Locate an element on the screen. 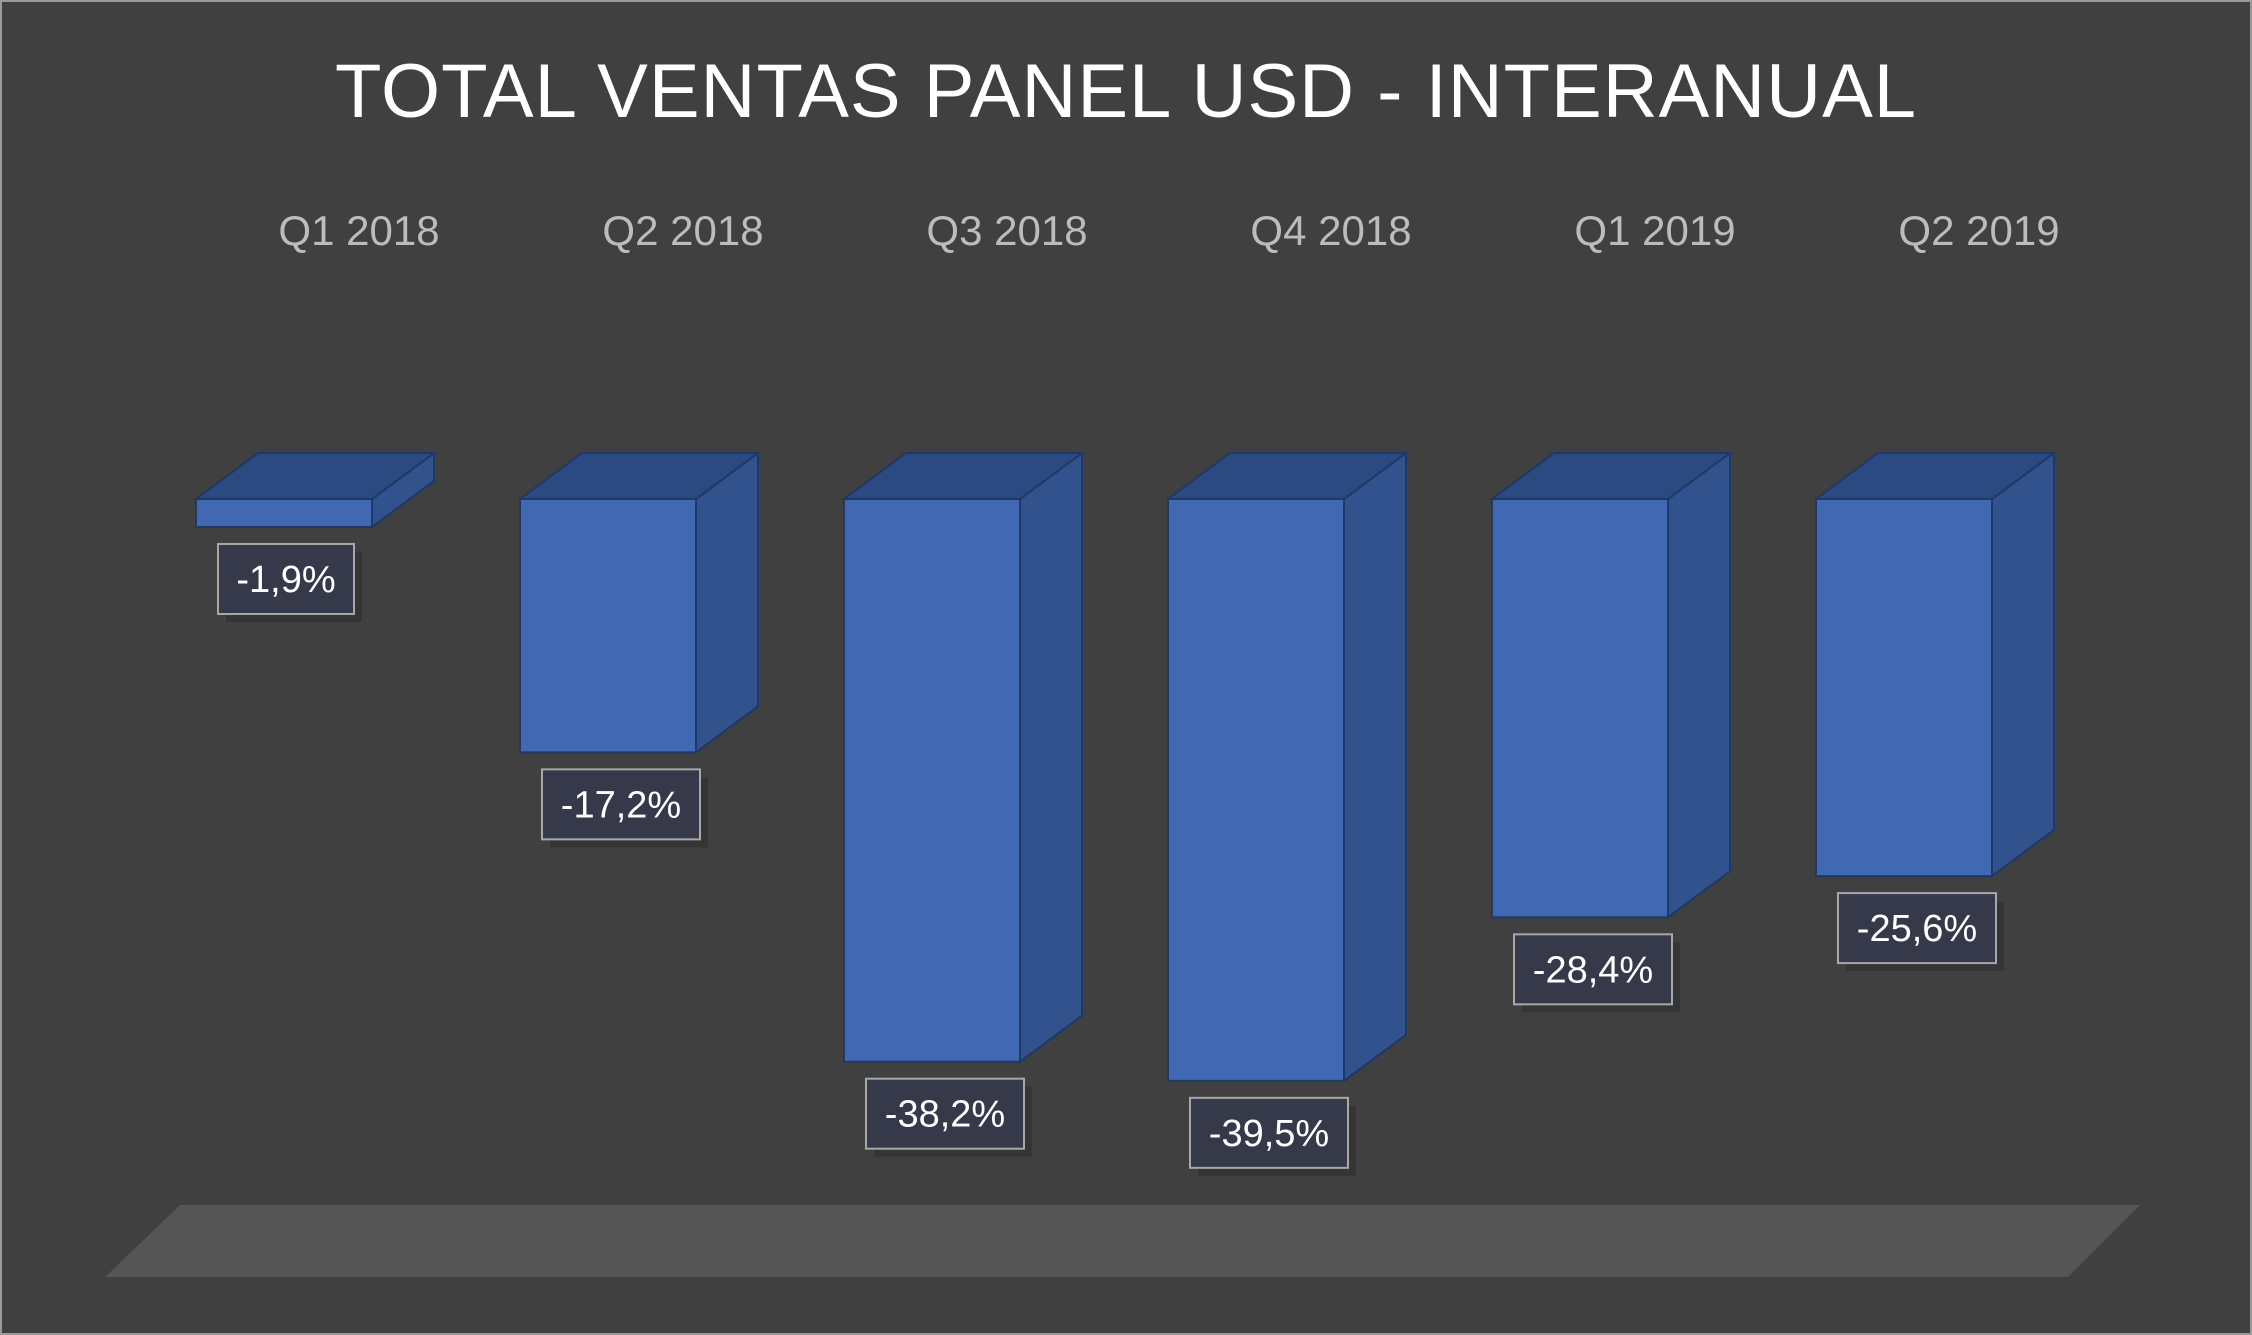 This screenshot has width=2252, height=1335. data-label: -17,2% is located at coordinates (621, 805).